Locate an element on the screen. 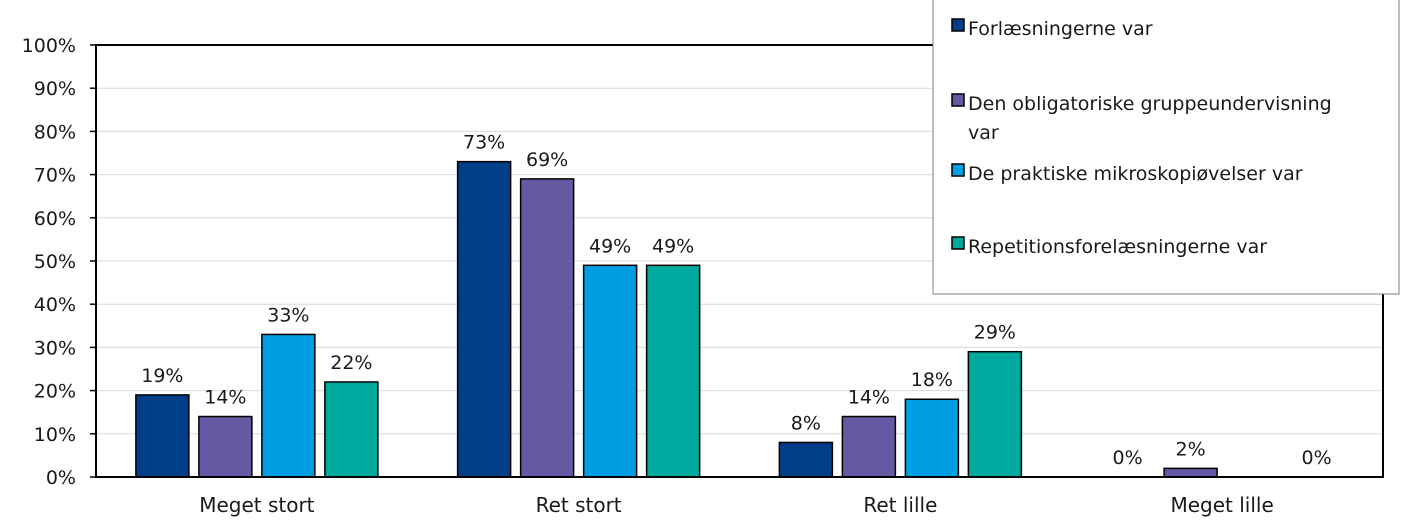  data-label: 69% is located at coordinates (547, 160).